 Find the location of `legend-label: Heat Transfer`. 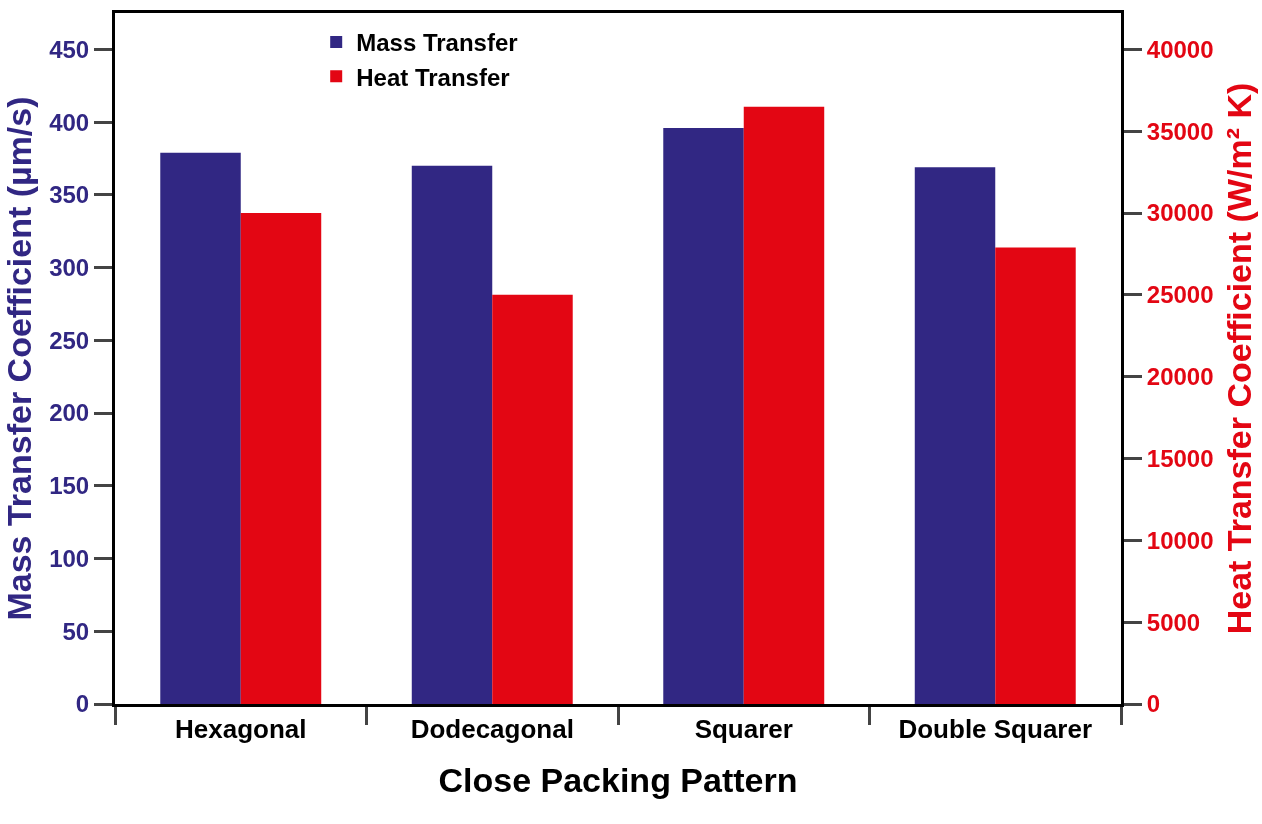

legend-label: Heat Transfer is located at coordinates (433, 77).